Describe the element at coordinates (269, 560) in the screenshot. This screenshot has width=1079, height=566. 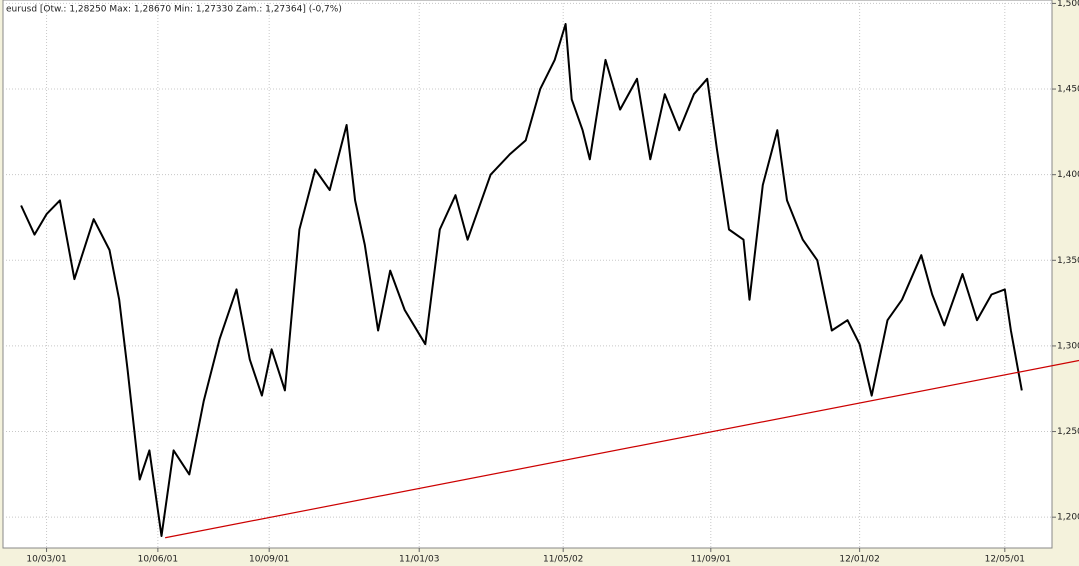
I see `x-tick-label: 10/09/01` at that location.